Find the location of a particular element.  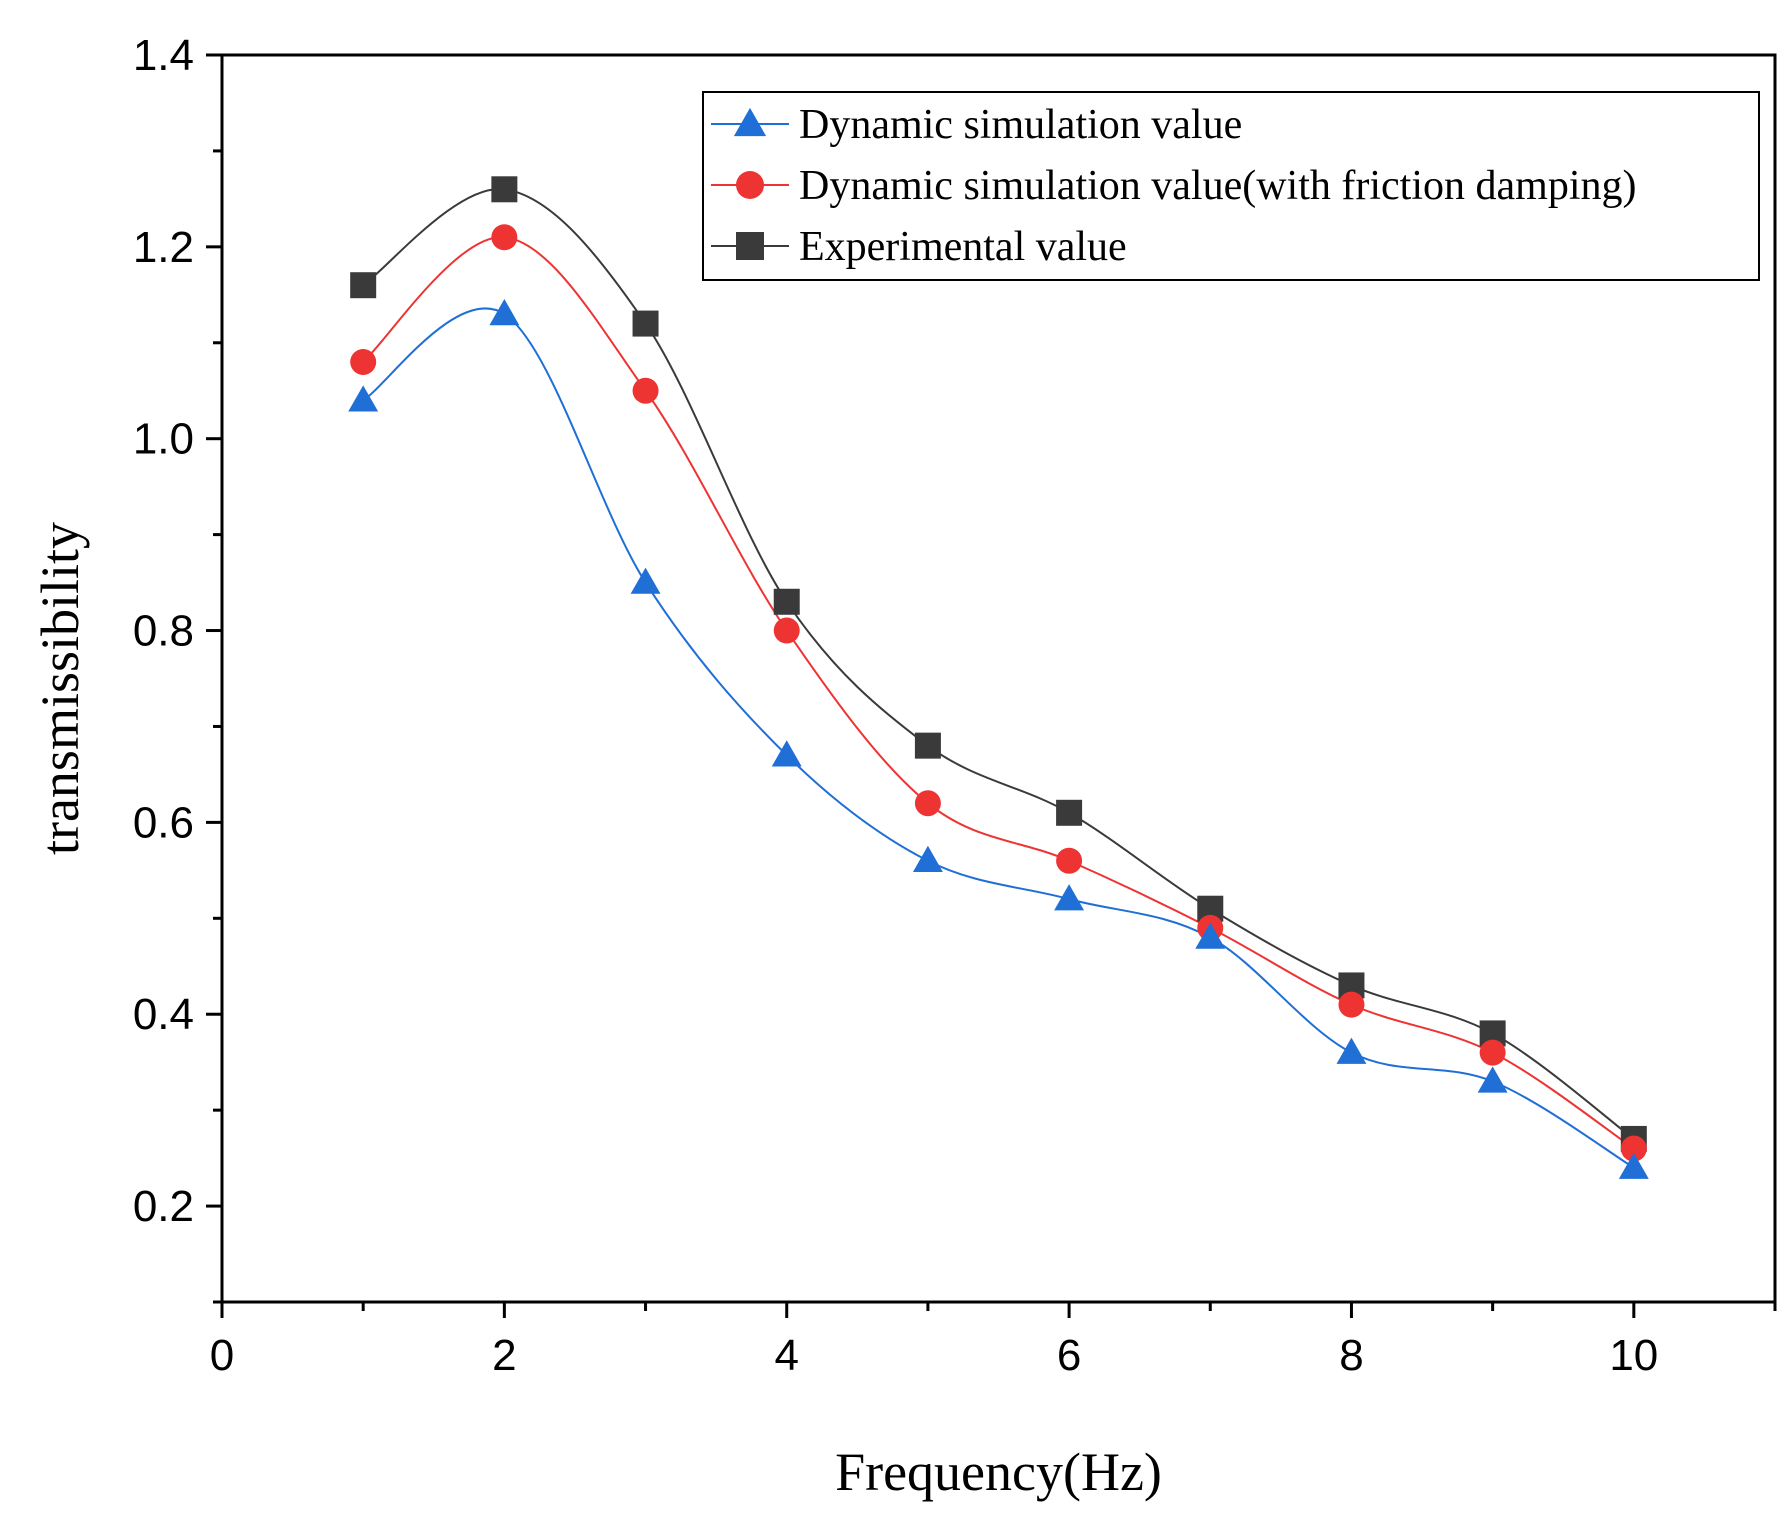

legend-marker-triangle is located at coordinates (750, 122).